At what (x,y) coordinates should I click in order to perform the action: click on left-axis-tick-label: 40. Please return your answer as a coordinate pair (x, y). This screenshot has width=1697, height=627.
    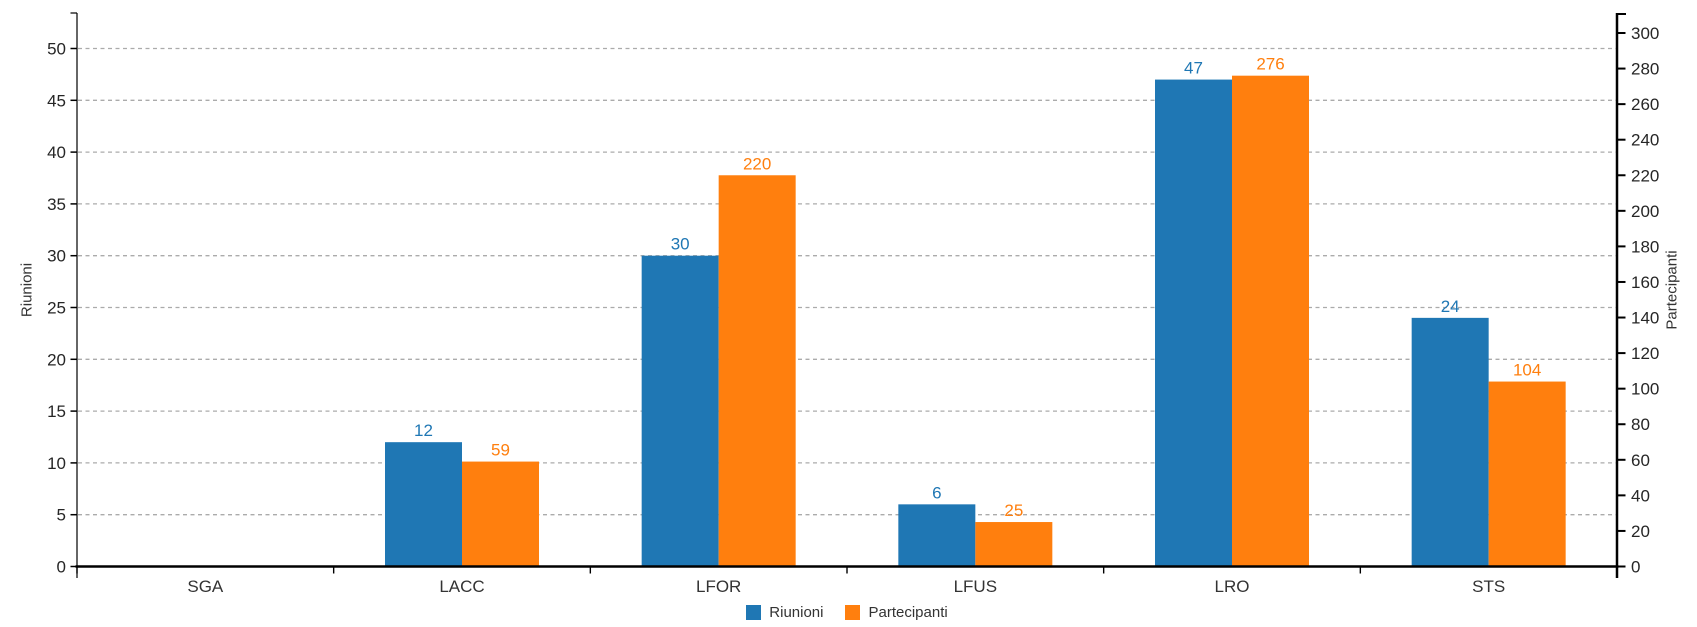
    Looking at the image, I should click on (56, 152).